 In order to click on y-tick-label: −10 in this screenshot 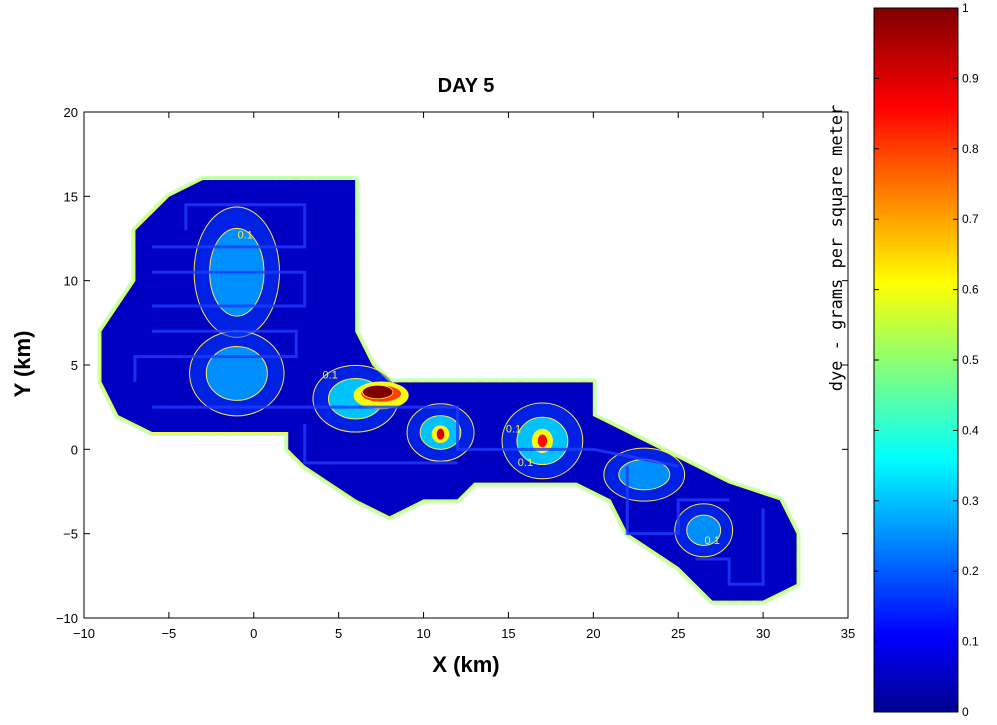, I will do `click(67, 618)`.